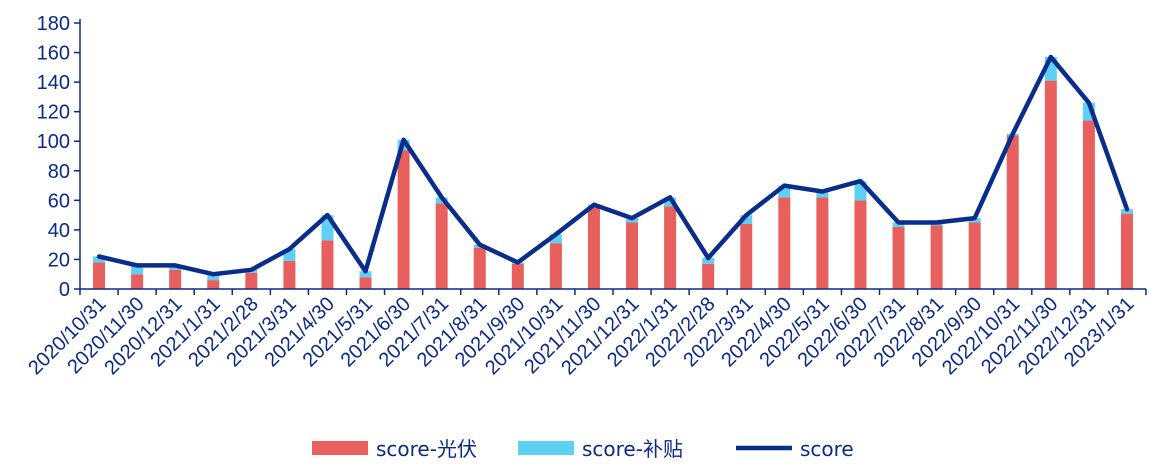 The height and width of the screenshot is (474, 1158). Describe the element at coordinates (59, 157) in the screenshot. I see `y-axis: 0 20 40 60 80 100 120 140 160 180` at that location.